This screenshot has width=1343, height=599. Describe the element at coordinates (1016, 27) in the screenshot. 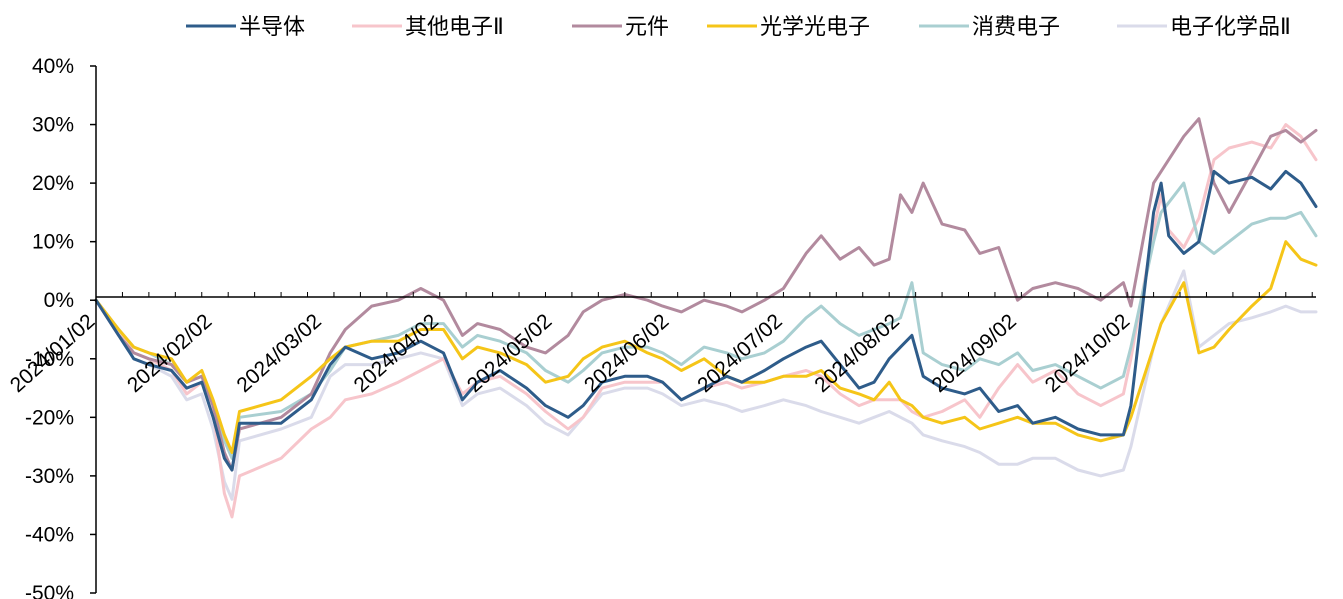

I see `legend-label-4: 消费电子` at that location.